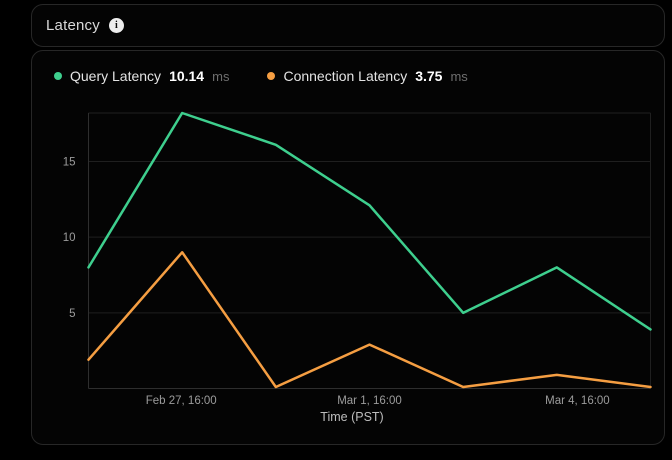 Image resolution: width=672 pixels, height=460 pixels. What do you see at coordinates (351, 417) in the screenshot?
I see `svg-text: Time (PST)` at bounding box center [351, 417].